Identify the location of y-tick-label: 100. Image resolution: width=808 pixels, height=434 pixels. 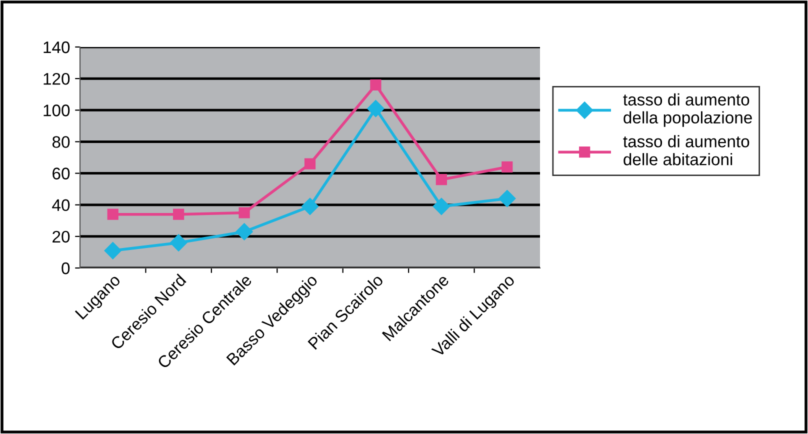
(57, 110).